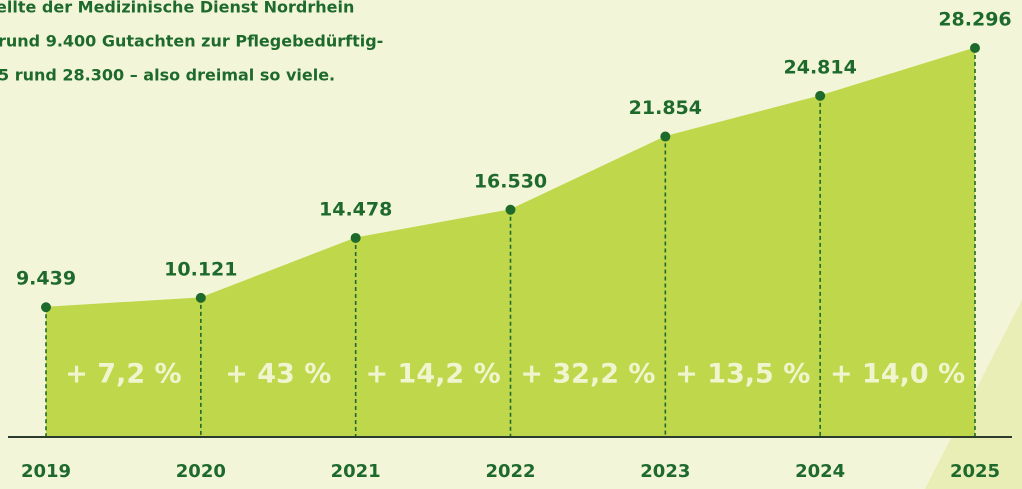 Image resolution: width=1022 pixels, height=489 pixels. What do you see at coordinates (177, 8) in the screenshot?
I see `title-line: ellte der Medizinische Dienst Nordrhein` at bounding box center [177, 8].